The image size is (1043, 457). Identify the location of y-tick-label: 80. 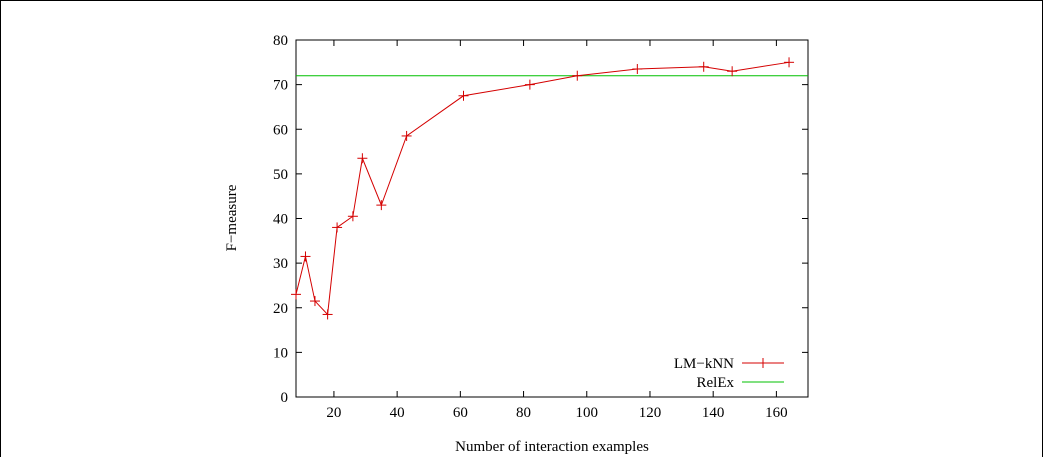
(280, 41).